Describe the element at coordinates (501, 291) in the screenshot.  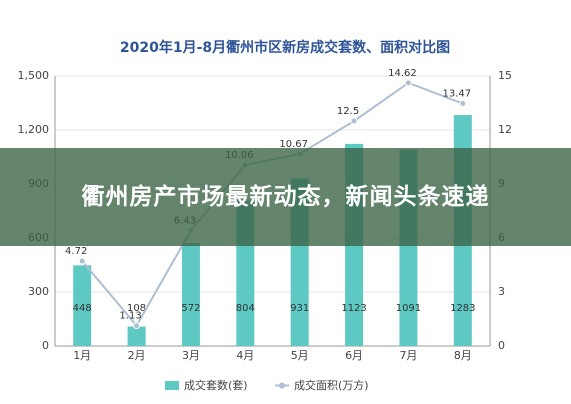
I see `y2-tick-label: 3` at that location.